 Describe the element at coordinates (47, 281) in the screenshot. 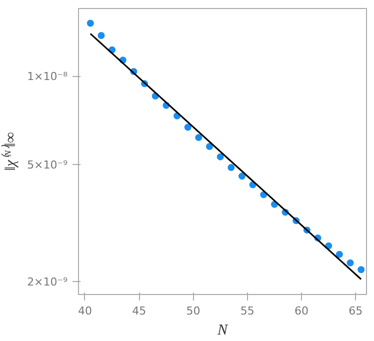

I see `y-tick-label: 2×10⁻⁹` at that location.